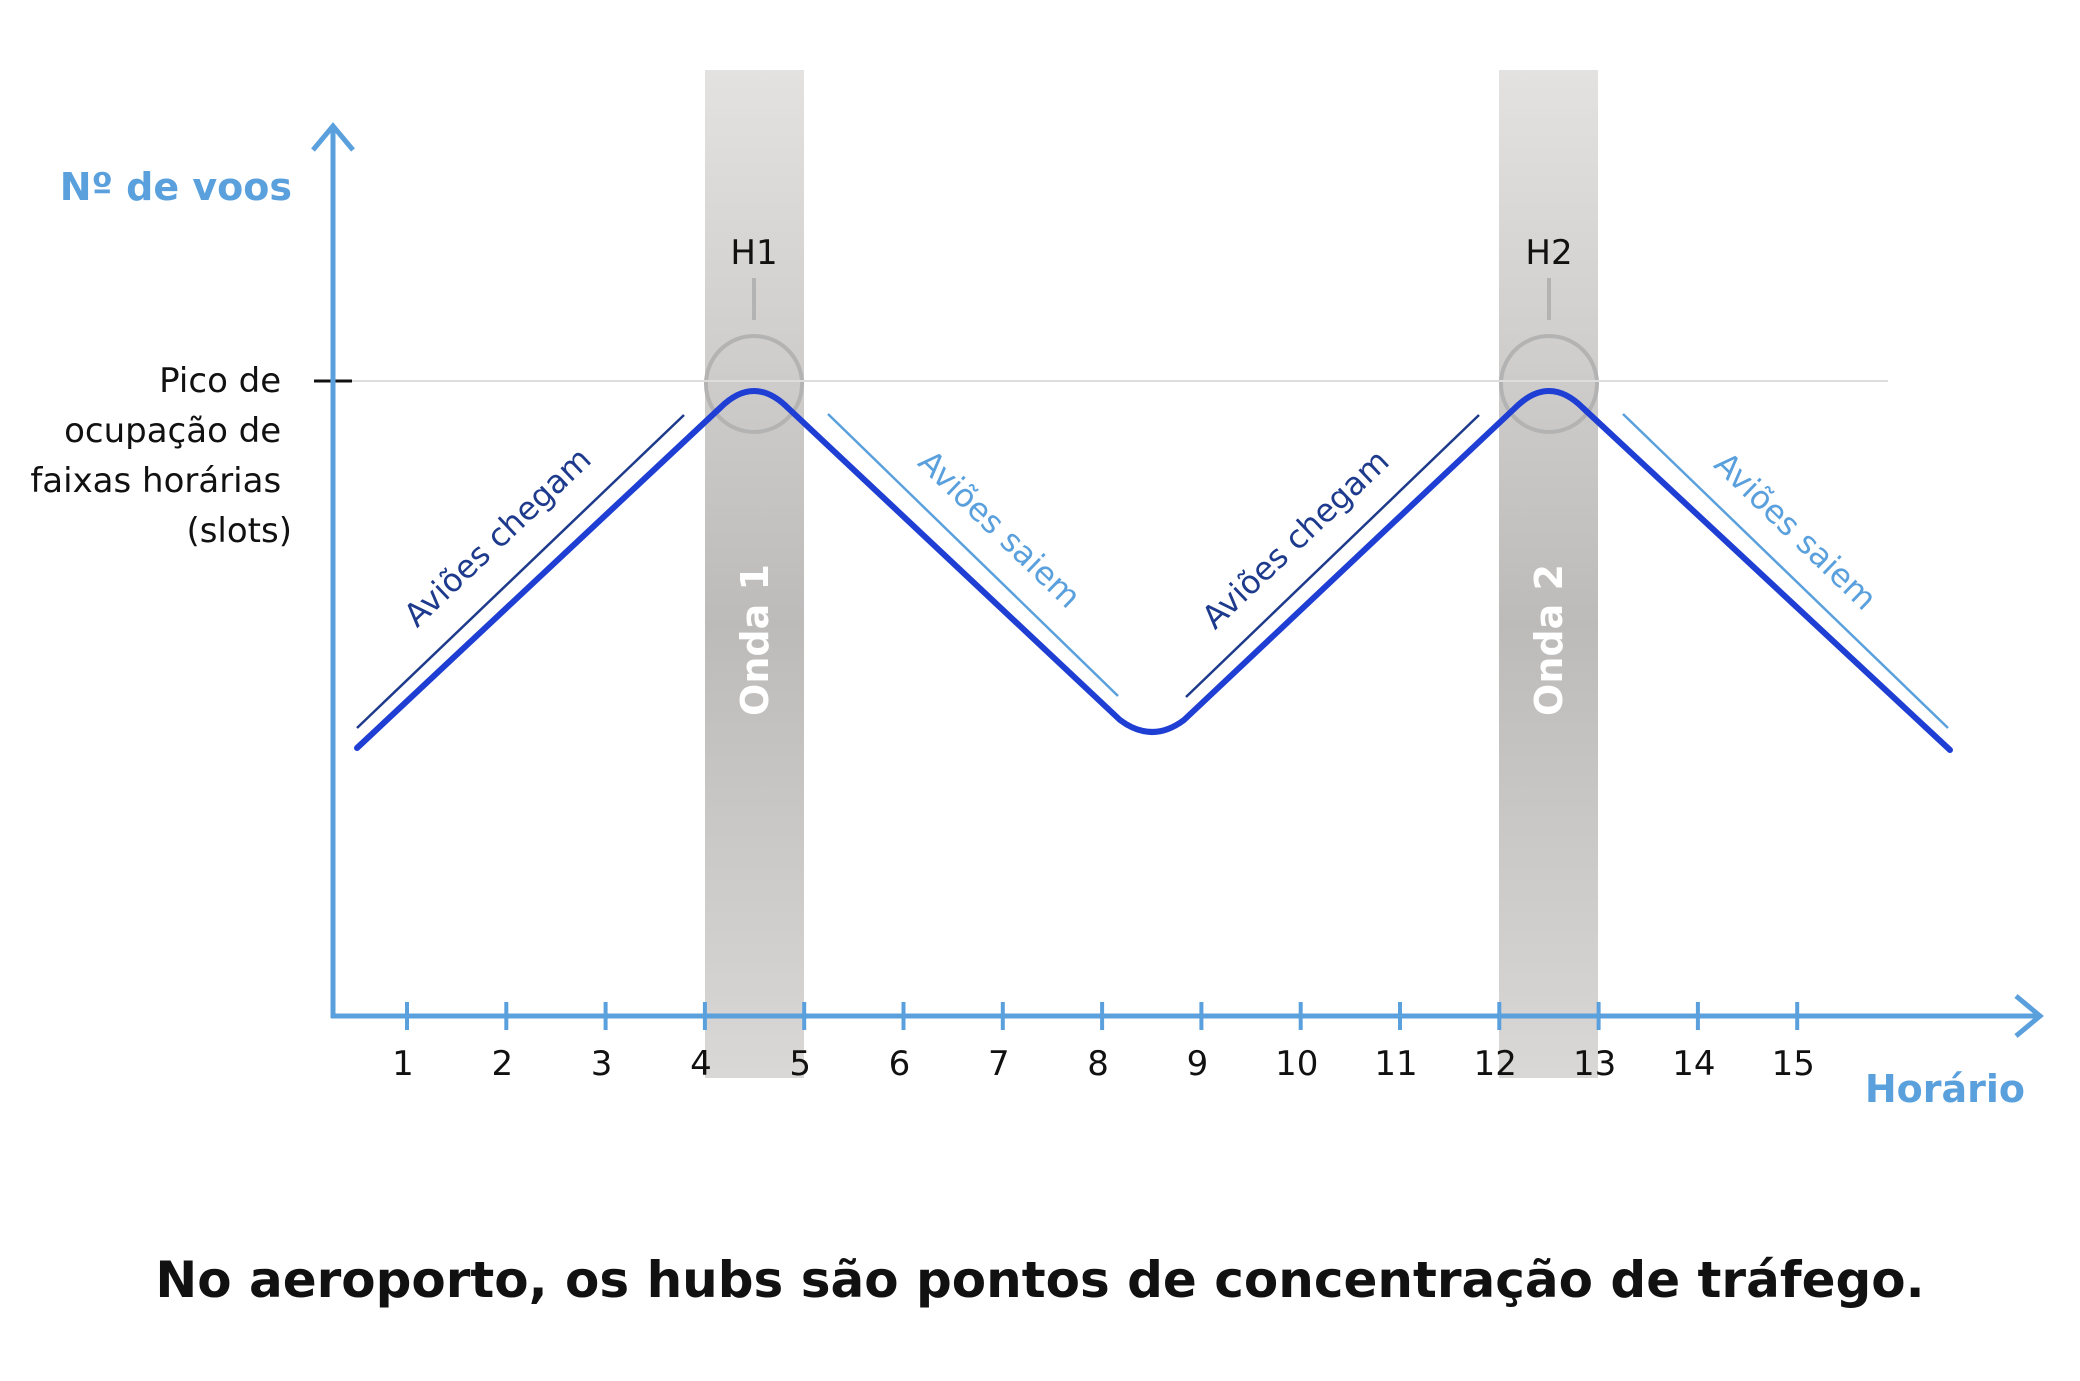 This screenshot has height=1381, width=2080. What do you see at coordinates (1198, 1064) in the screenshot?
I see `x-tick-label: 9` at bounding box center [1198, 1064].